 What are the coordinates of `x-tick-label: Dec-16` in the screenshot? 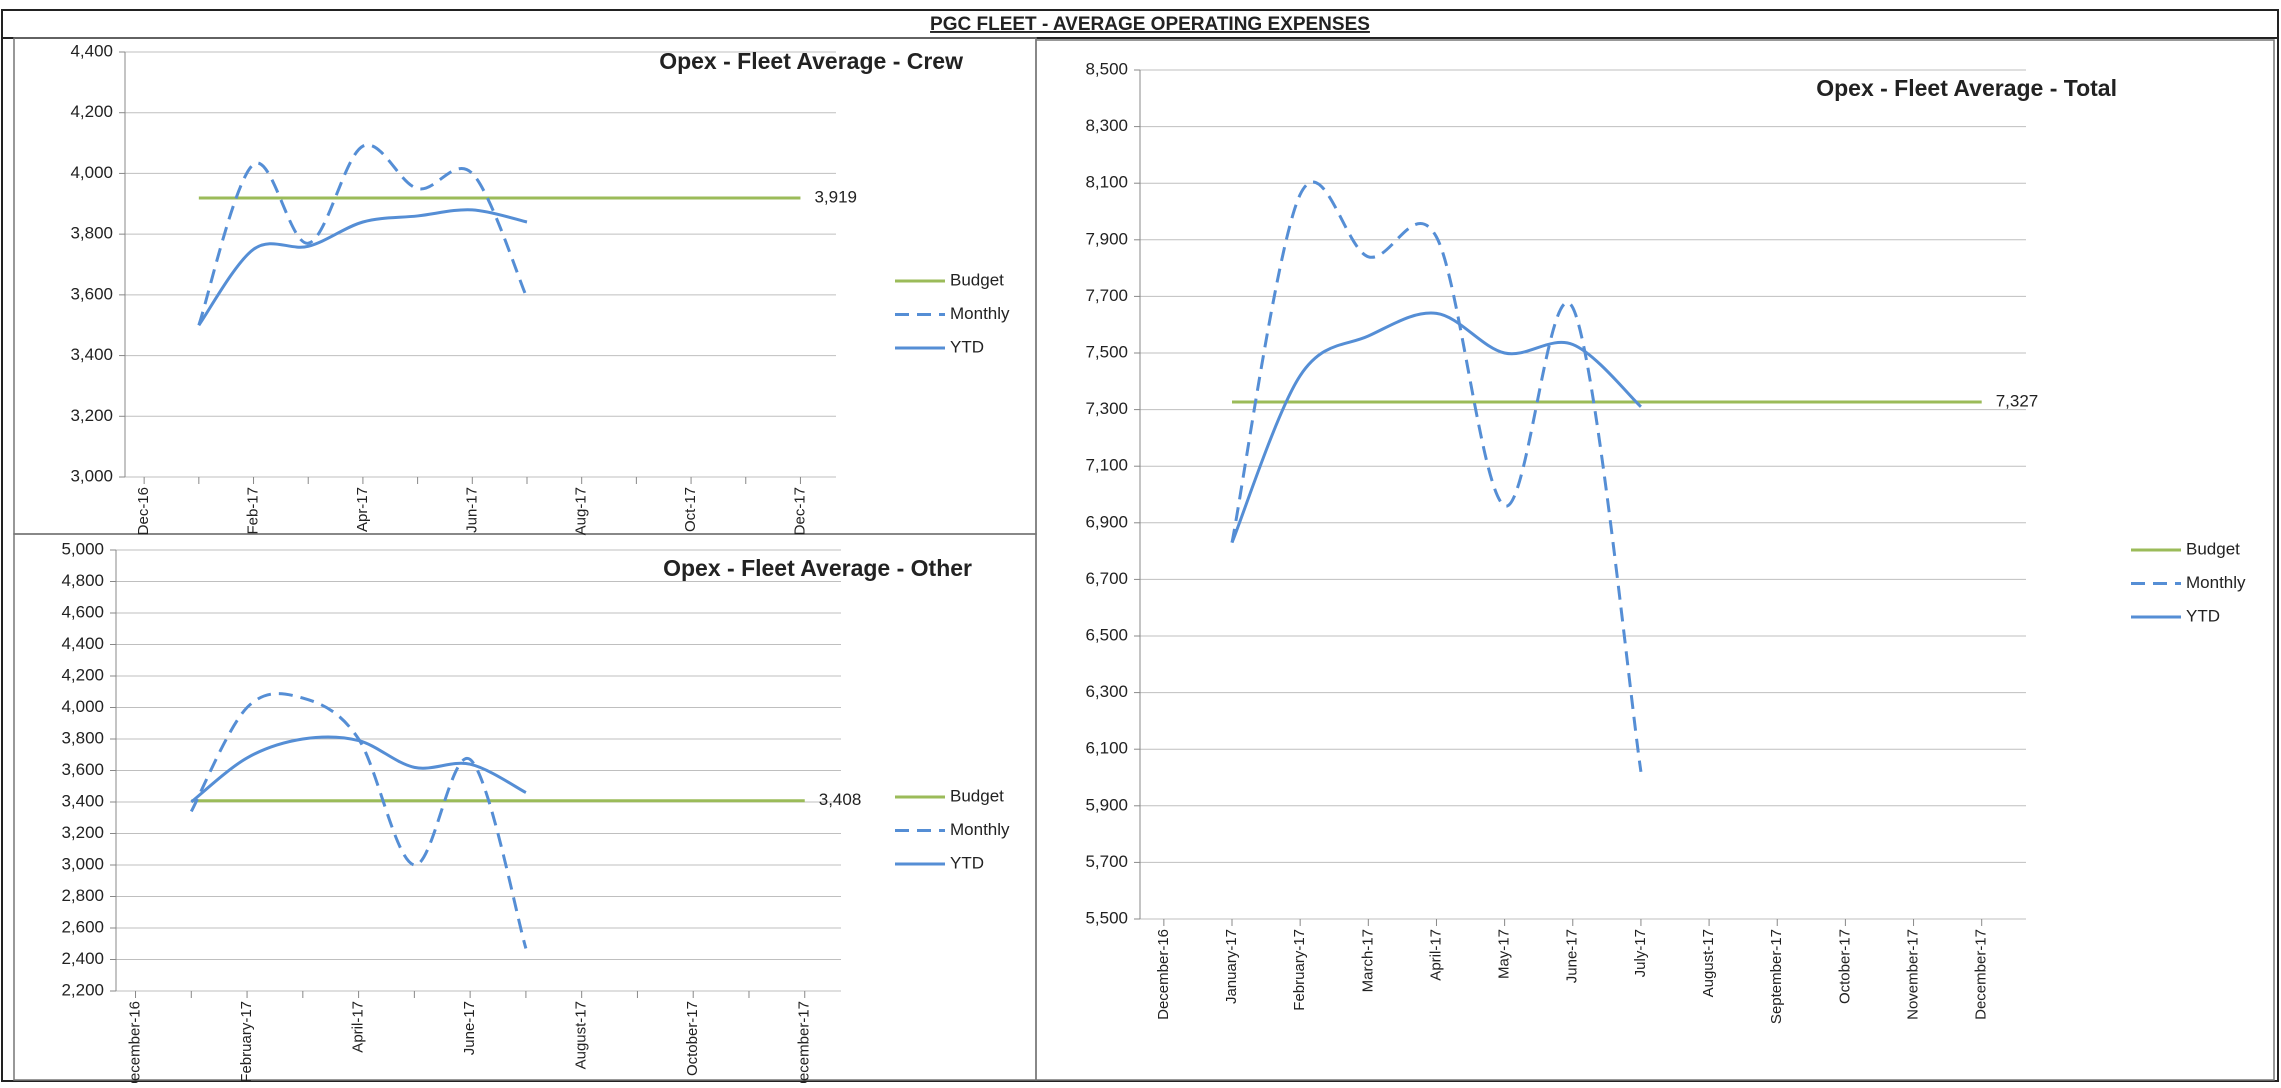 It's located at (143, 511).